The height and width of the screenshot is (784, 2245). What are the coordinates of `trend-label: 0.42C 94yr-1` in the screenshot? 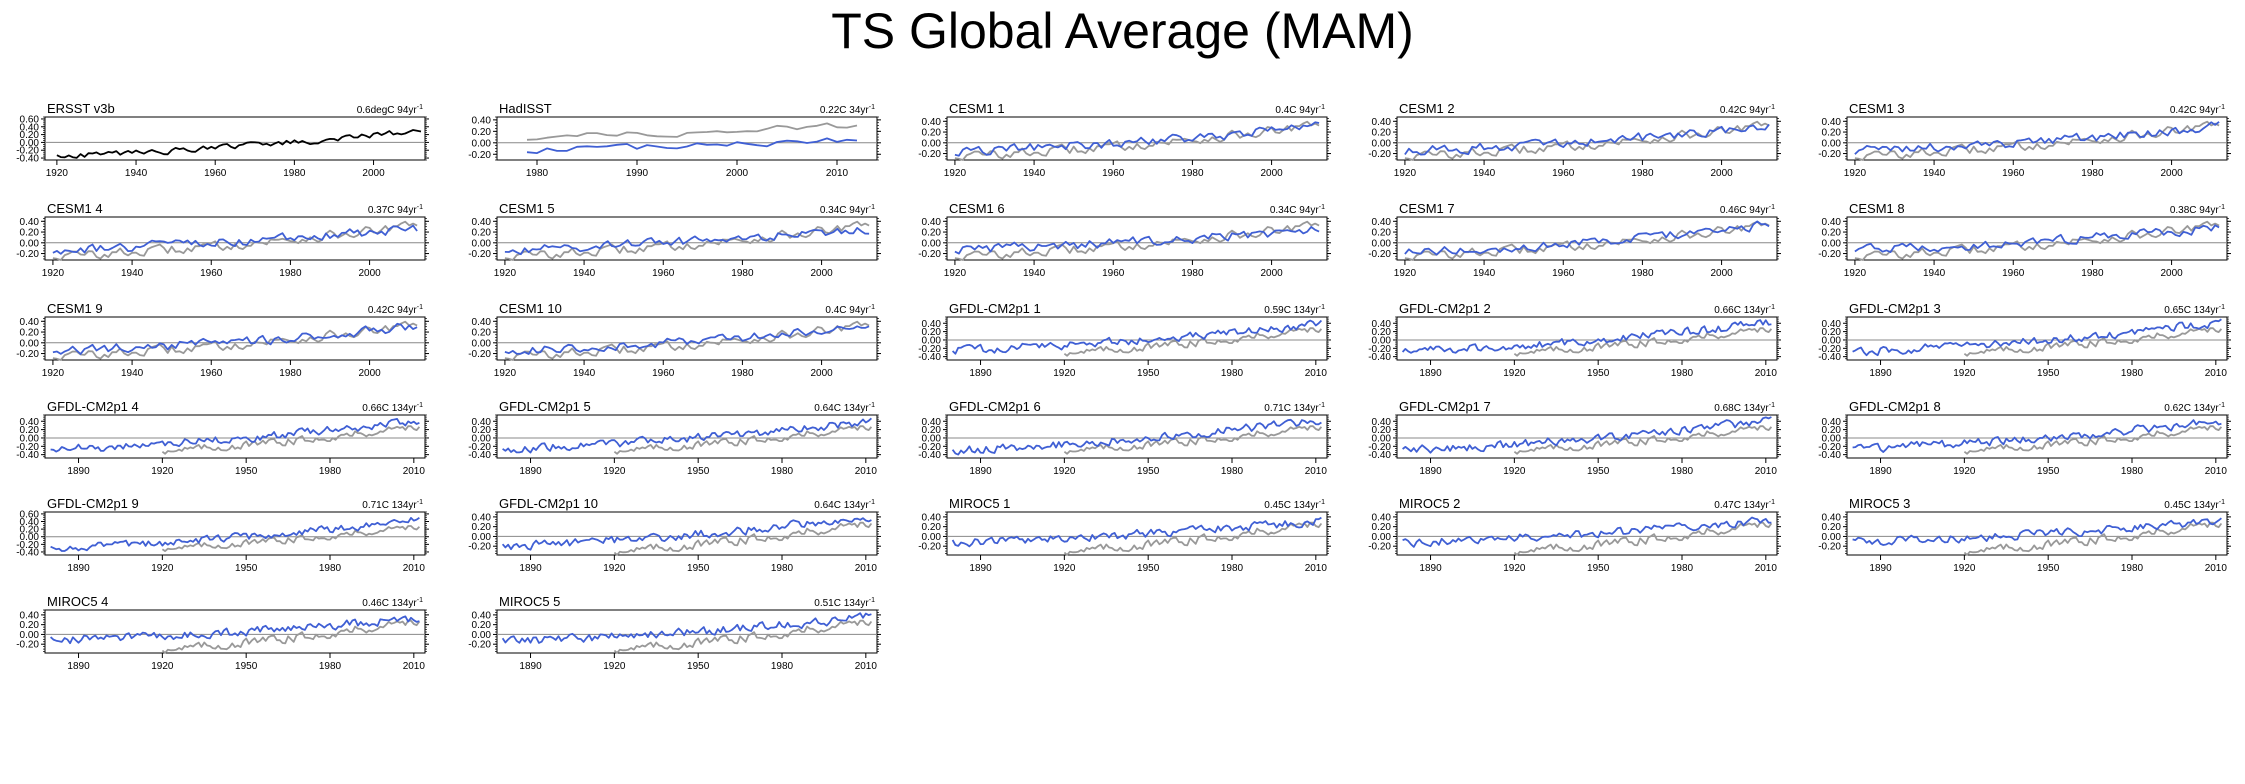 It's located at (1747, 110).